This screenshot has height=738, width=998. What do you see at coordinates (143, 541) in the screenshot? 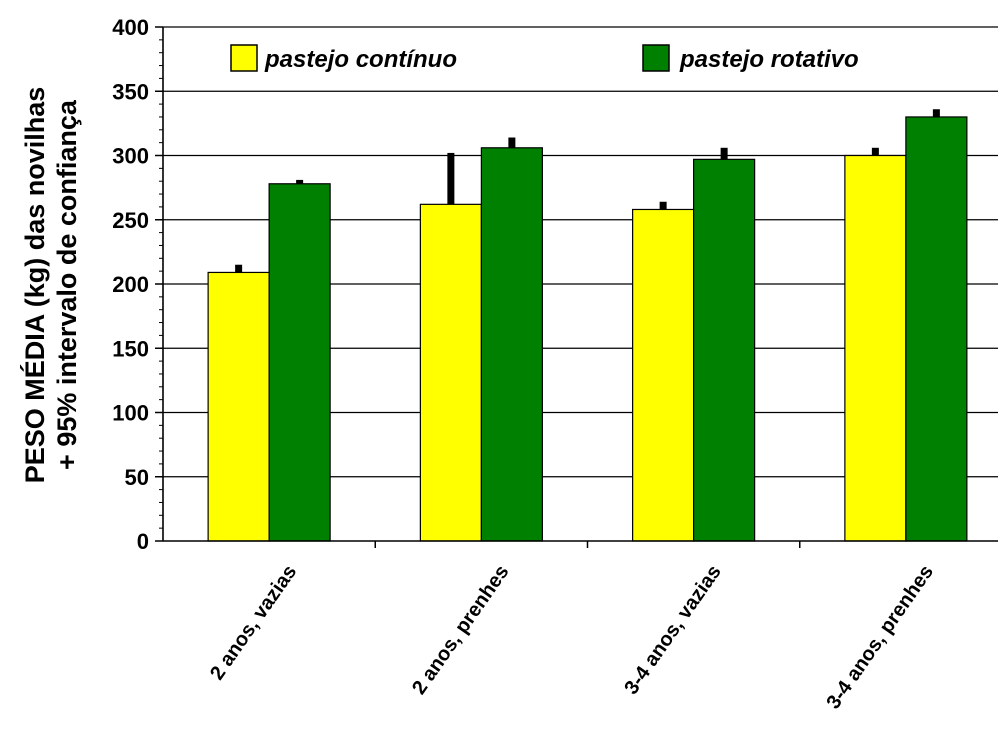
I see `y-tick-label: 0` at bounding box center [143, 541].